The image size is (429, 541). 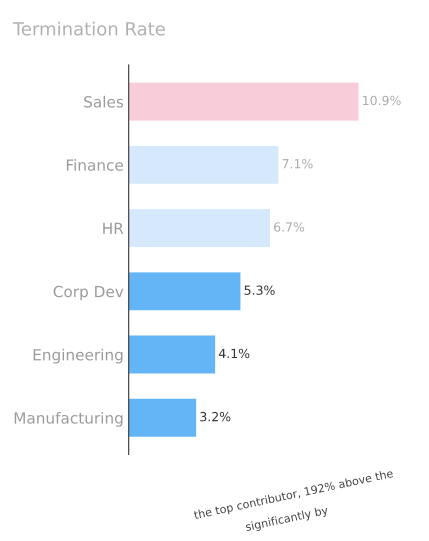 What do you see at coordinates (95, 165) in the screenshot?
I see `y-tick-label: Finance` at bounding box center [95, 165].